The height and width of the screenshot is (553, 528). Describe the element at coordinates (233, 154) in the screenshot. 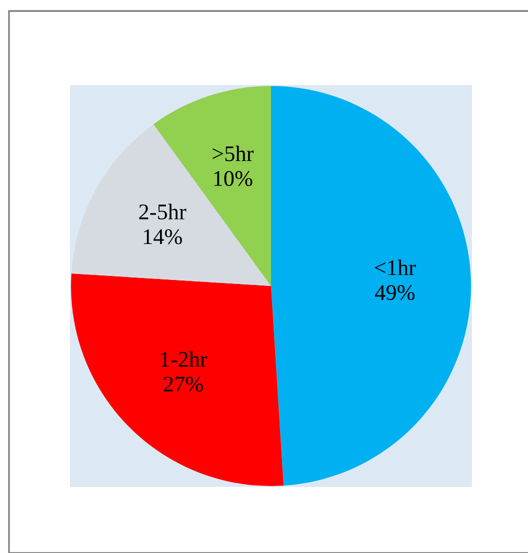

I see `slice-label: >5hr` at that location.